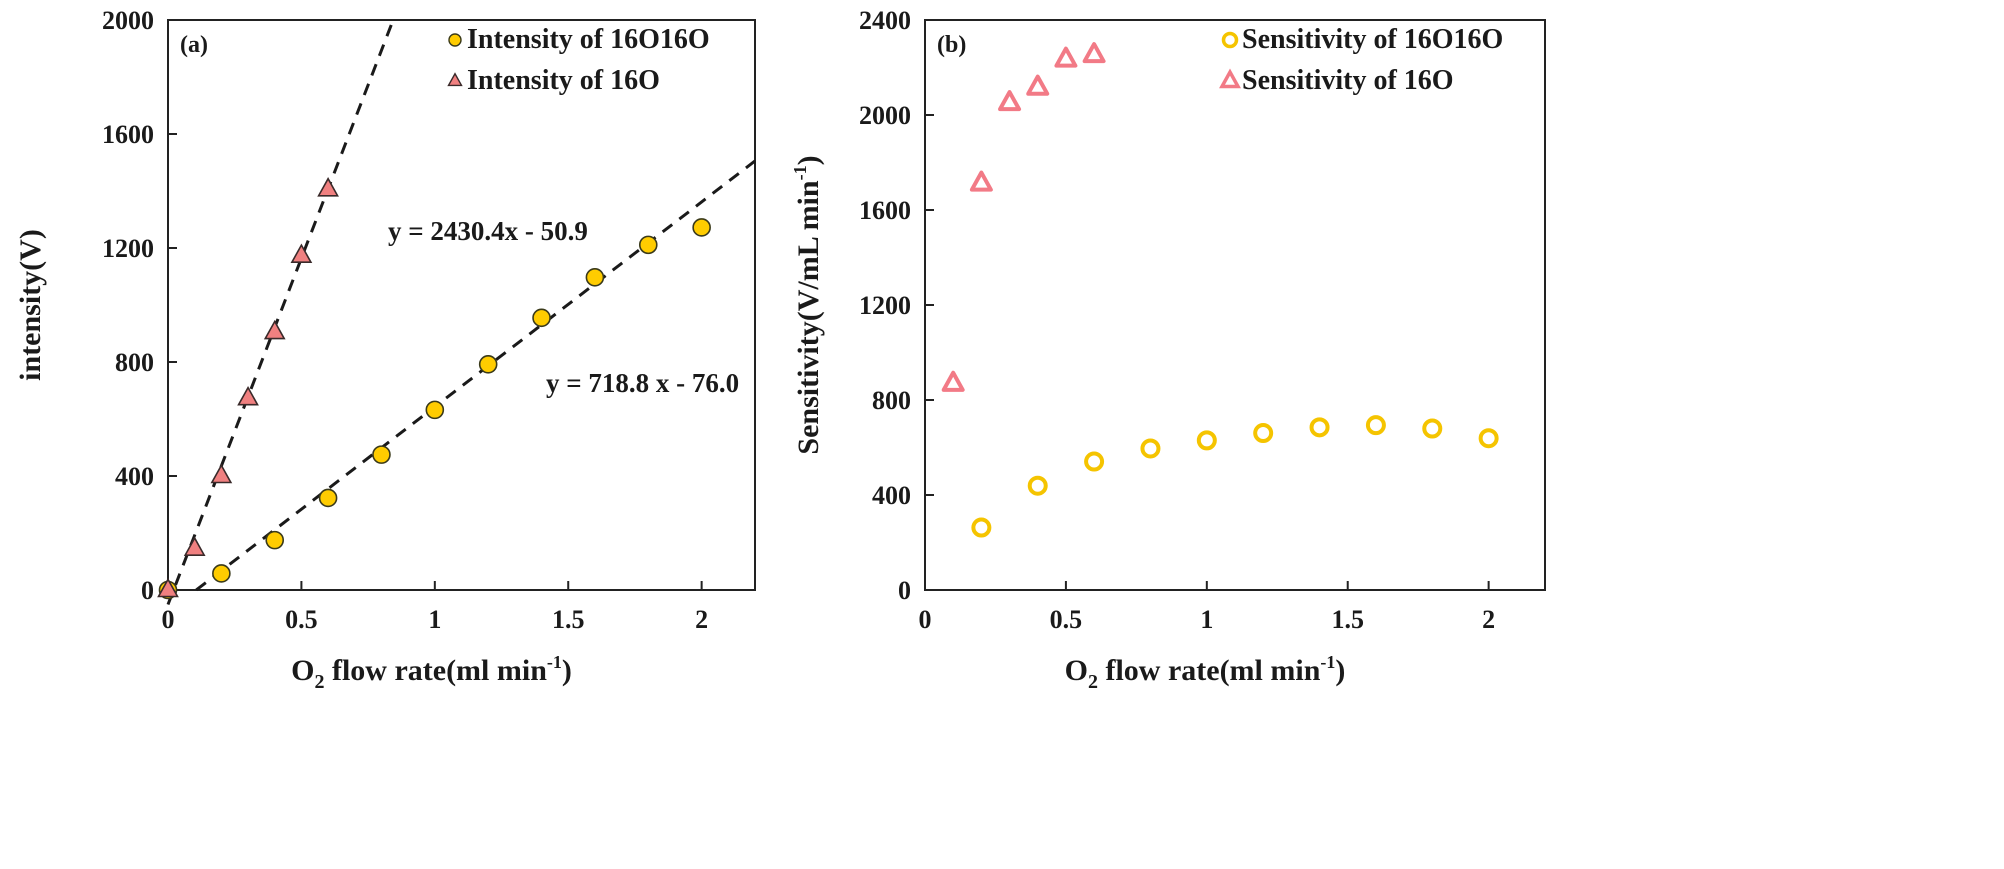  Describe the element at coordinates (563, 80) in the screenshot. I see `legend-label: Intensity of 16O` at that location.